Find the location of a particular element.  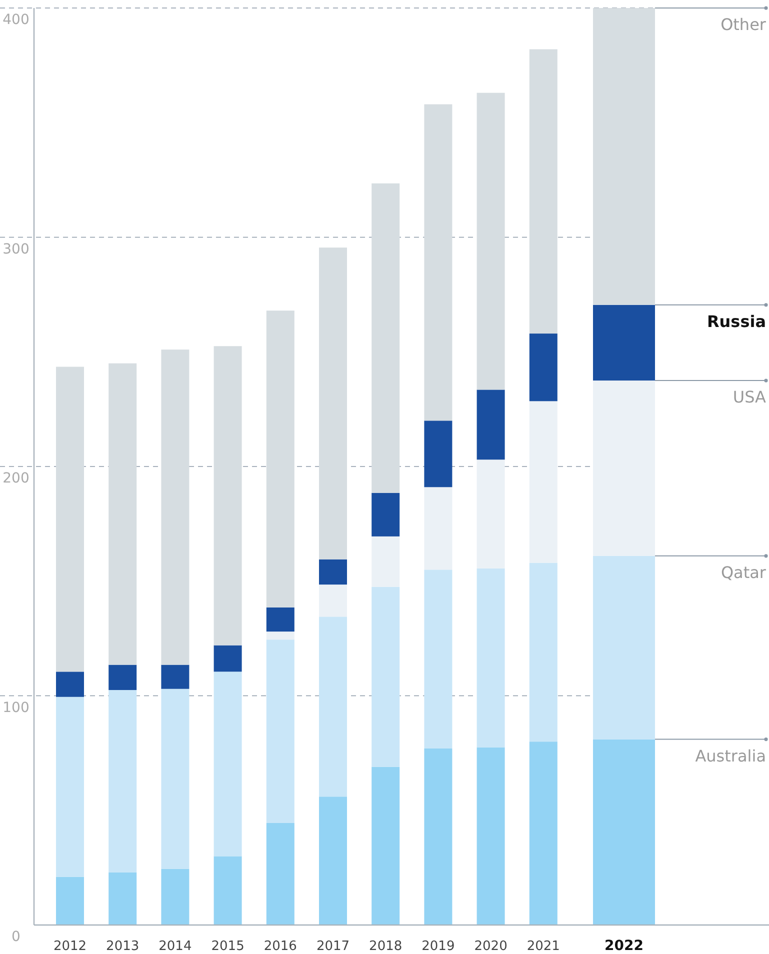

x-tick-label: 2017 is located at coordinates (333, 946).